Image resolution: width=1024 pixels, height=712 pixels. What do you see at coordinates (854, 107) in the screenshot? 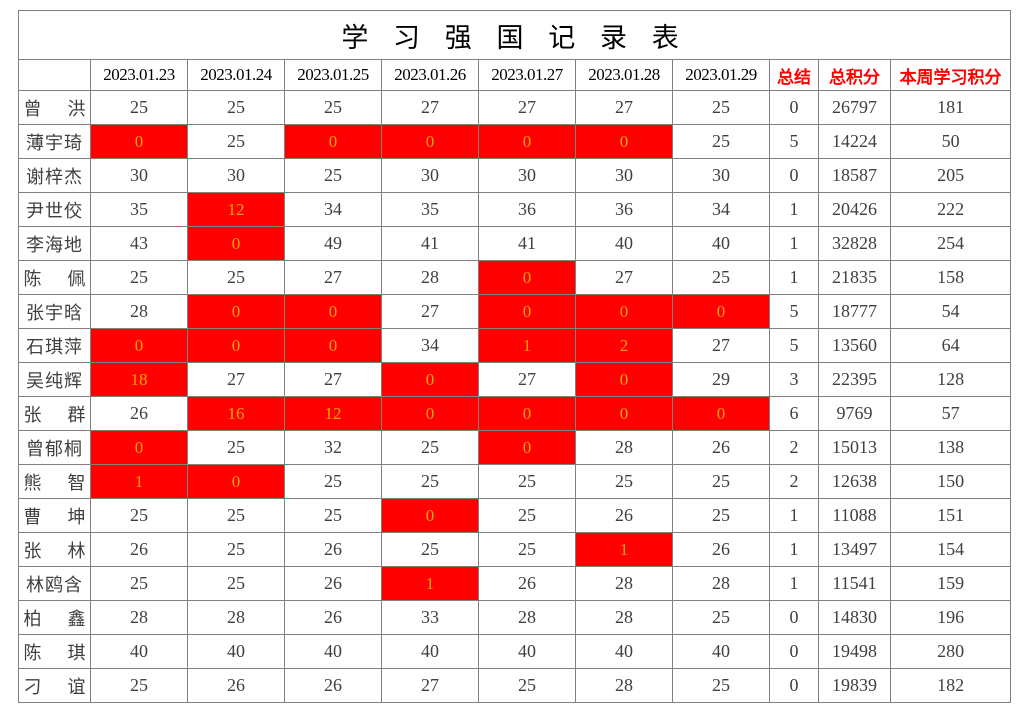
I see `total-points-cell: 26797` at bounding box center [854, 107].